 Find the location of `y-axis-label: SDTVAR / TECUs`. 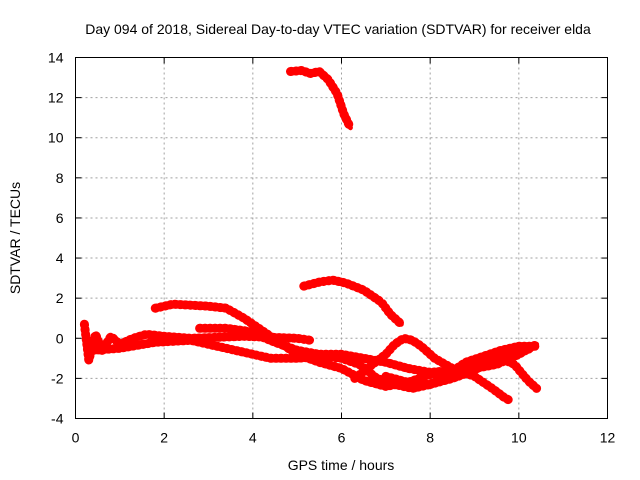

y-axis-label: SDTVAR / TECUs is located at coordinates (15, 238).